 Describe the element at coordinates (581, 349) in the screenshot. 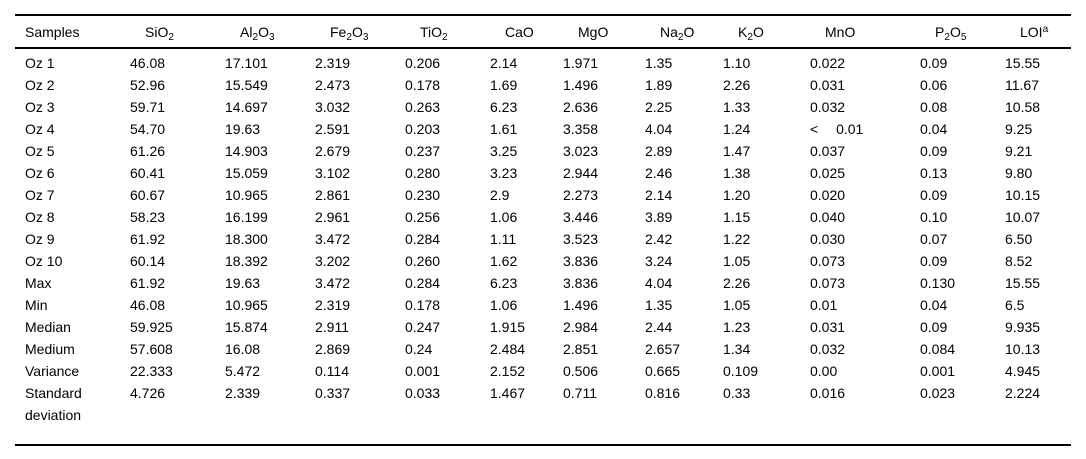

I see `value-cell: 2.851` at that location.